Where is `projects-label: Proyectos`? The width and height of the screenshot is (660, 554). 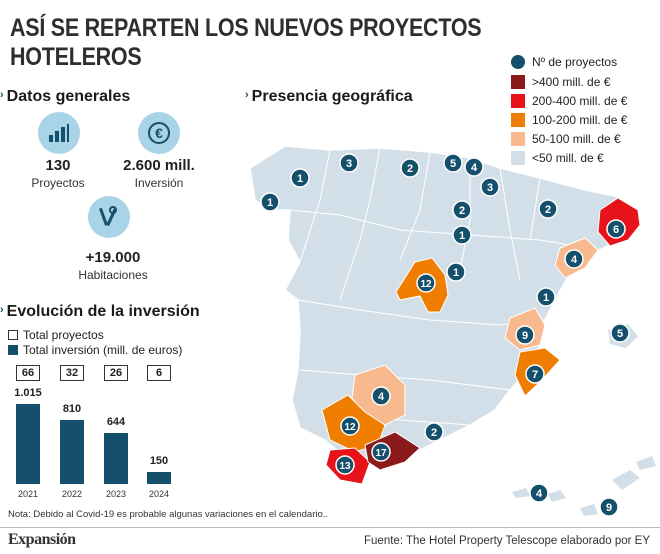 projects-label: Proyectos is located at coordinates (58, 183).